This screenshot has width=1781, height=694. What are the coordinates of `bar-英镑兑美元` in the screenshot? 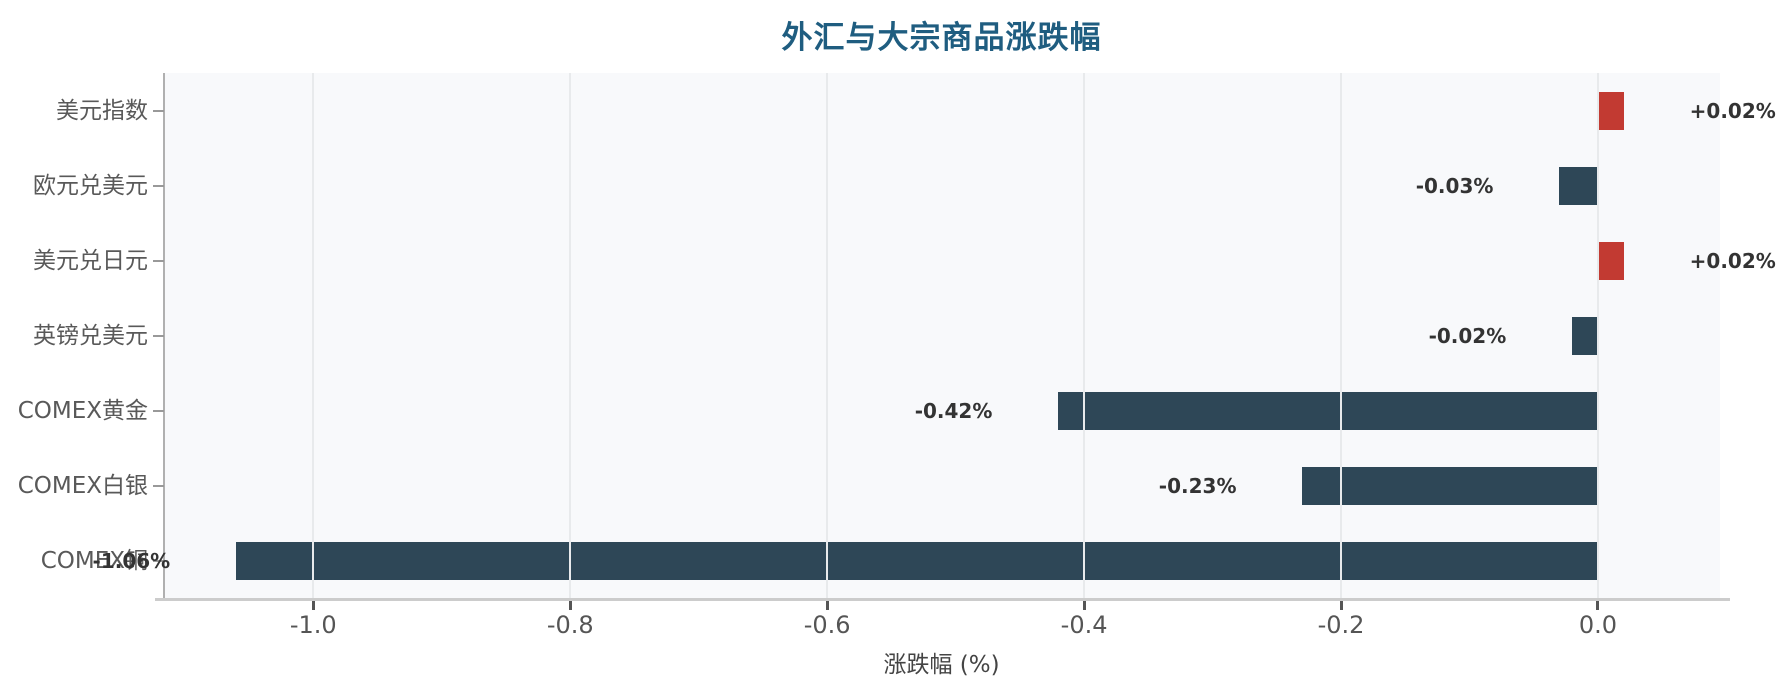 It's located at (1585, 335).